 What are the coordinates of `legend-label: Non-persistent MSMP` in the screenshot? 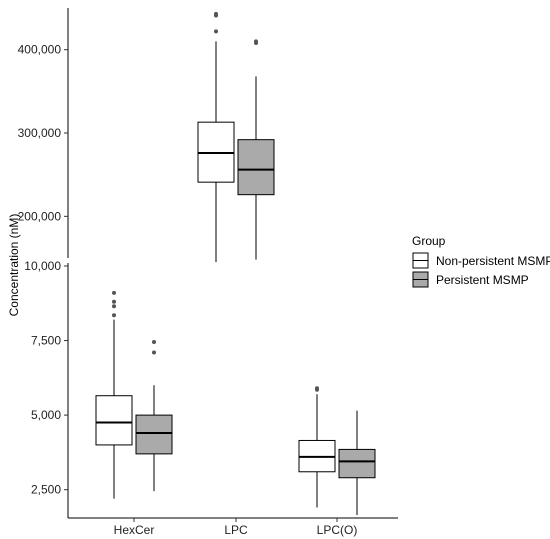 It's located at (493, 261).